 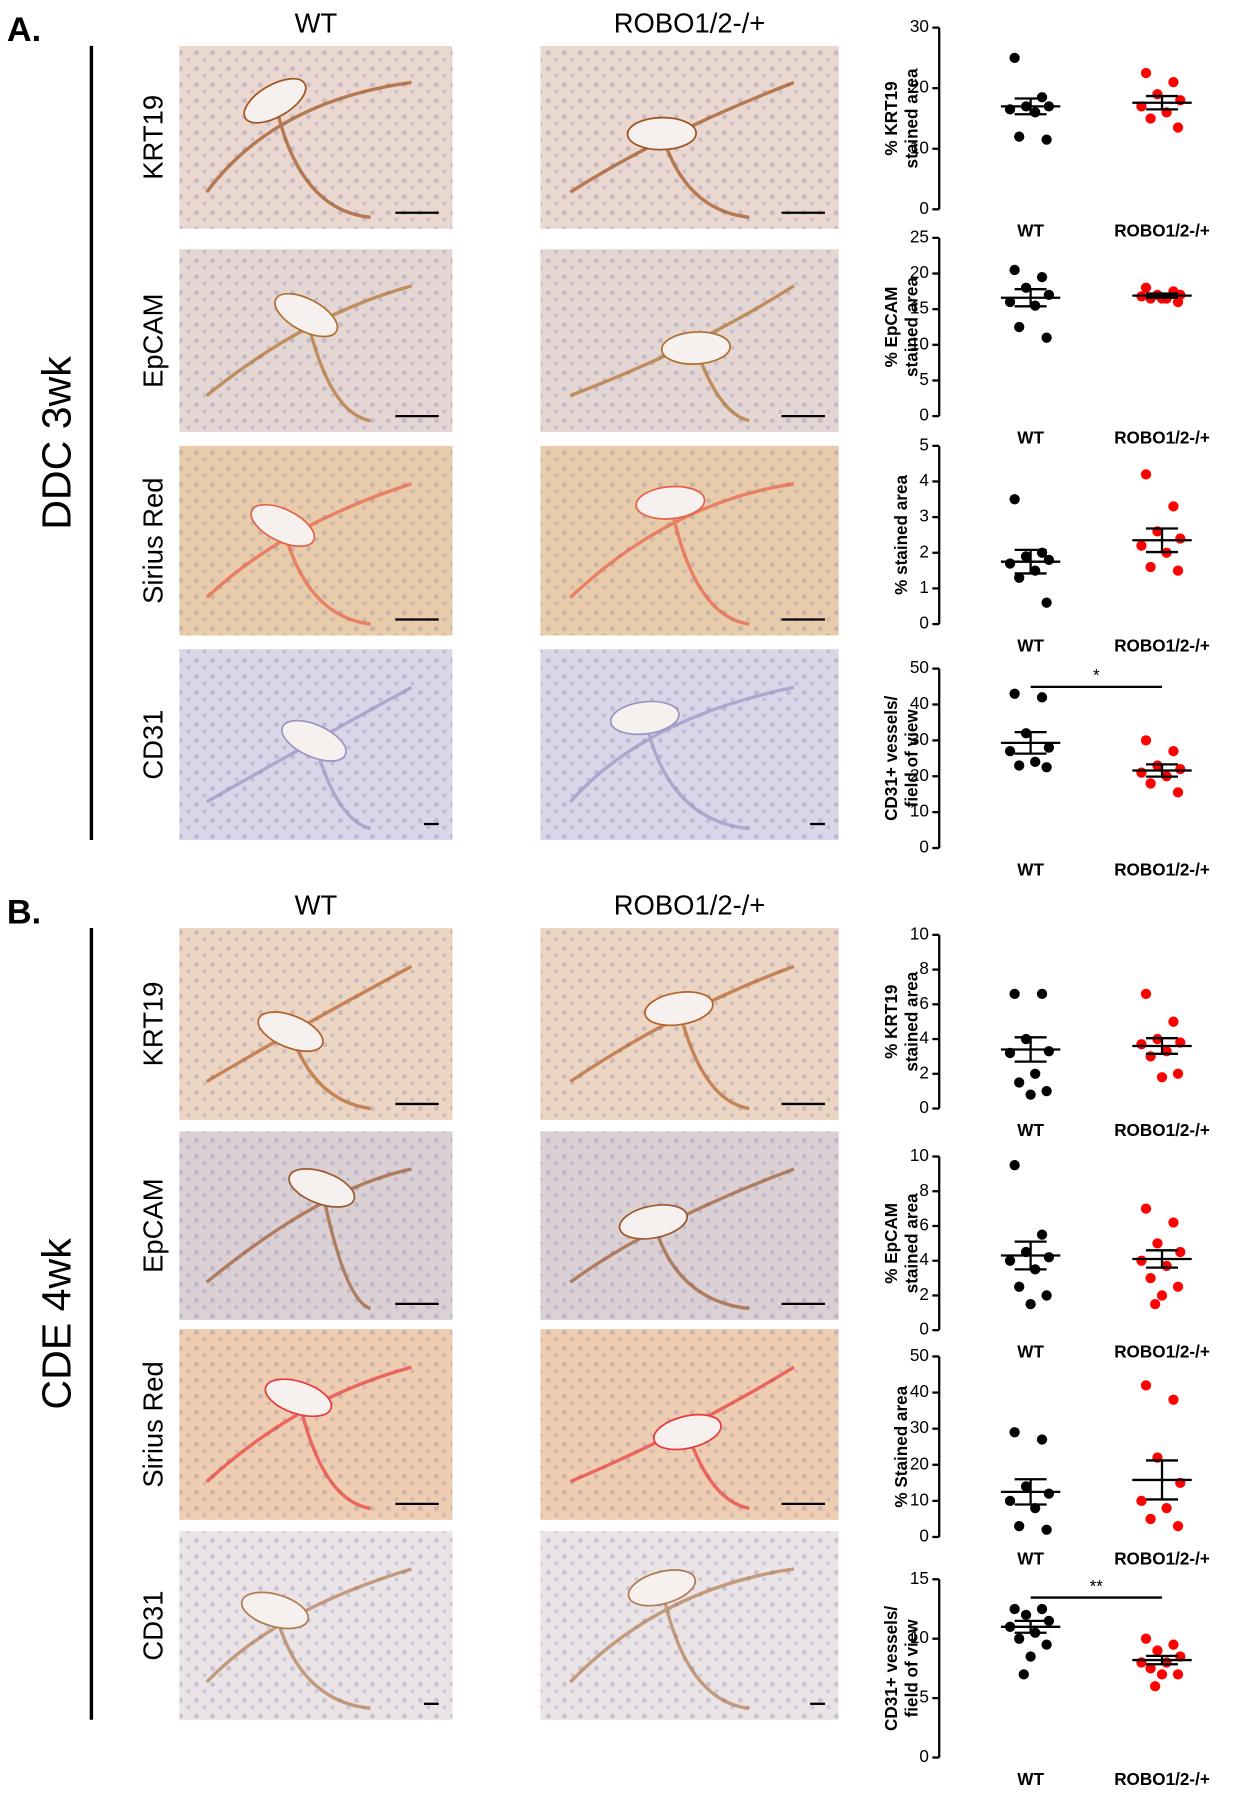 I want to click on y-tick-label: 1, so click(x=924, y=587).